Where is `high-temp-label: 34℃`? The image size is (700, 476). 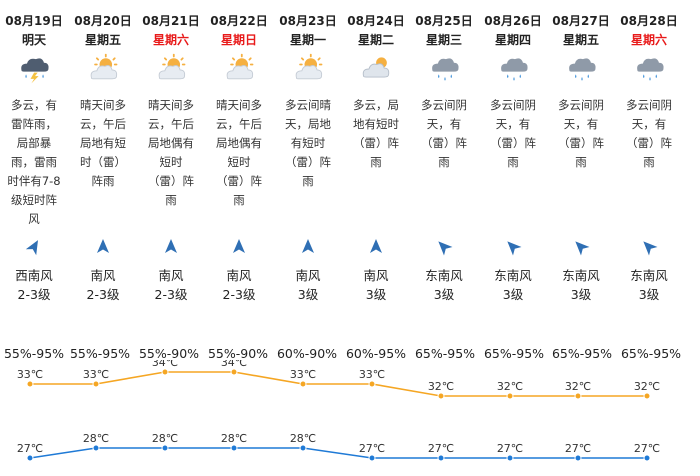
high-temp-label: 34℃ is located at coordinates (165, 364).